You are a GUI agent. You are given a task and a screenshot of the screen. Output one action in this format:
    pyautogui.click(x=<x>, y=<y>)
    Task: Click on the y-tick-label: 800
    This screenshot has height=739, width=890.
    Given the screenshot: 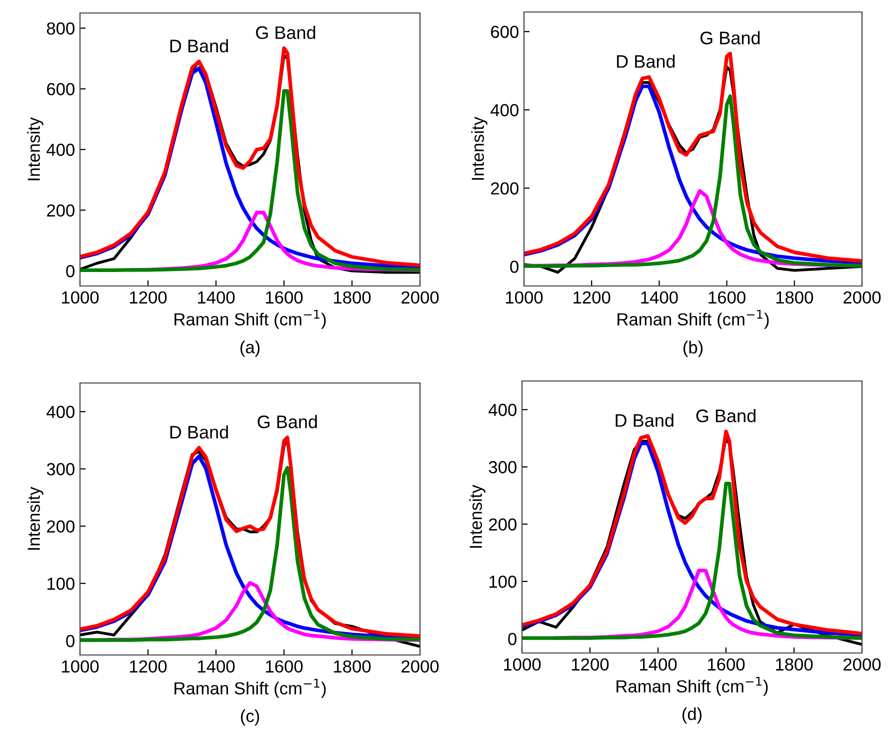 What is the action you would take?
    pyautogui.click(x=60, y=28)
    